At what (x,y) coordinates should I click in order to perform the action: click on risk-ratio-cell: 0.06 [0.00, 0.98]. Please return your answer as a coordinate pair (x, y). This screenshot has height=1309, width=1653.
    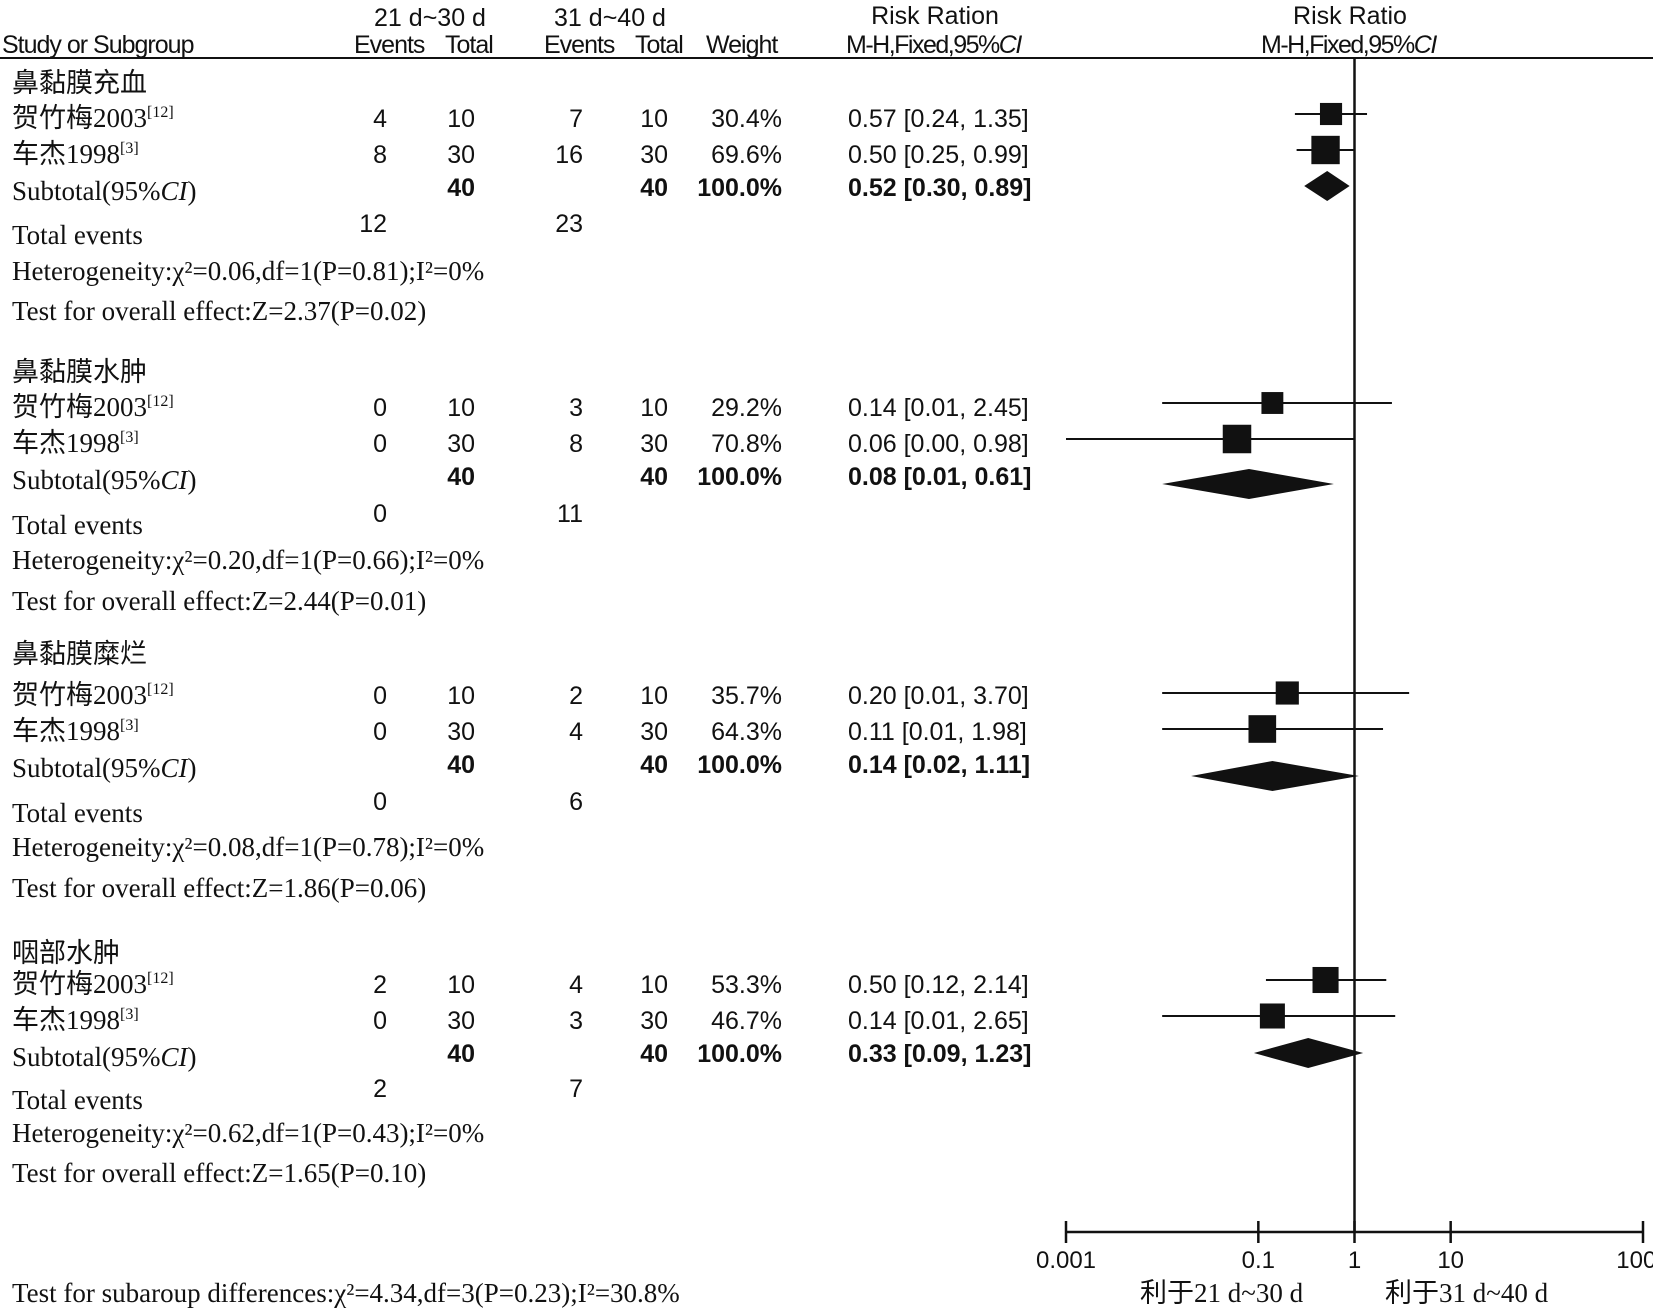
    Looking at the image, I should click on (938, 444).